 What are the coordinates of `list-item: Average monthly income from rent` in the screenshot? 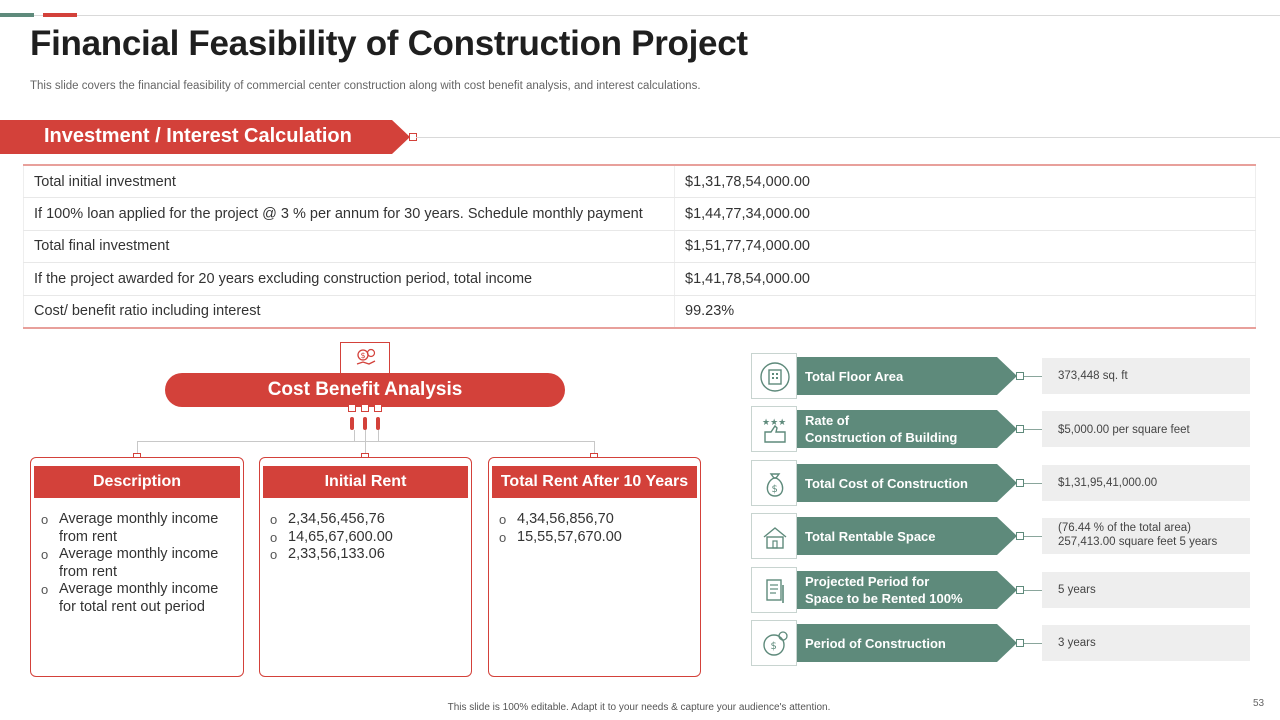 It's located at (136, 563).